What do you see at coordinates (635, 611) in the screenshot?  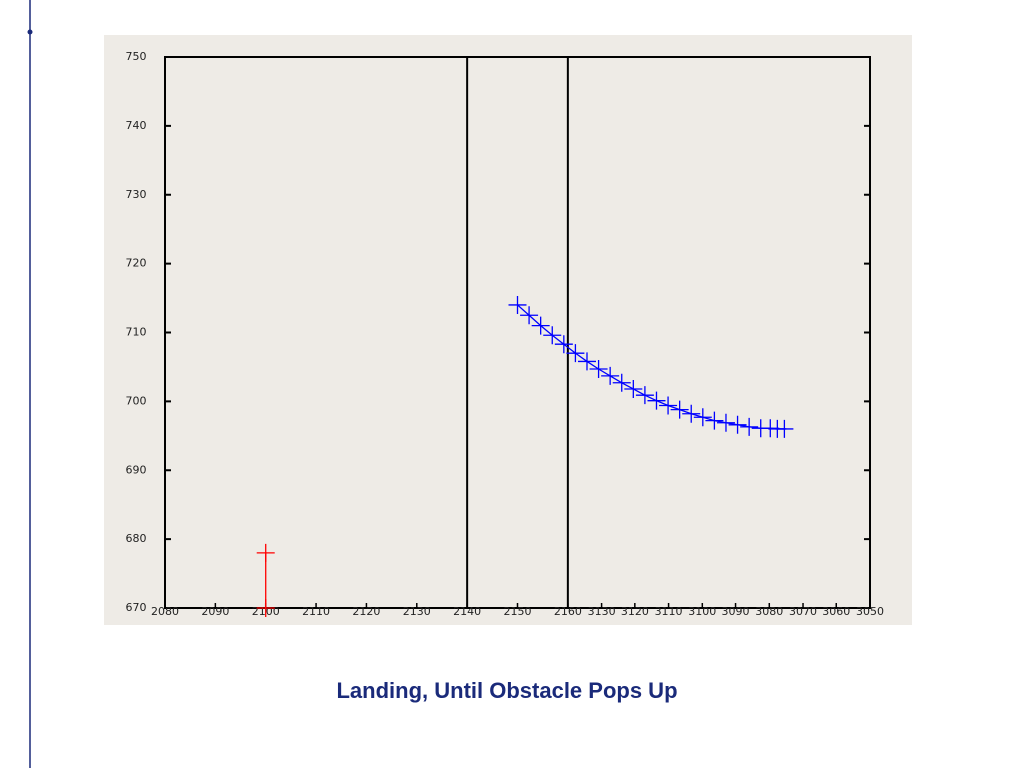 I see `x-tick-label: 3120` at bounding box center [635, 611].